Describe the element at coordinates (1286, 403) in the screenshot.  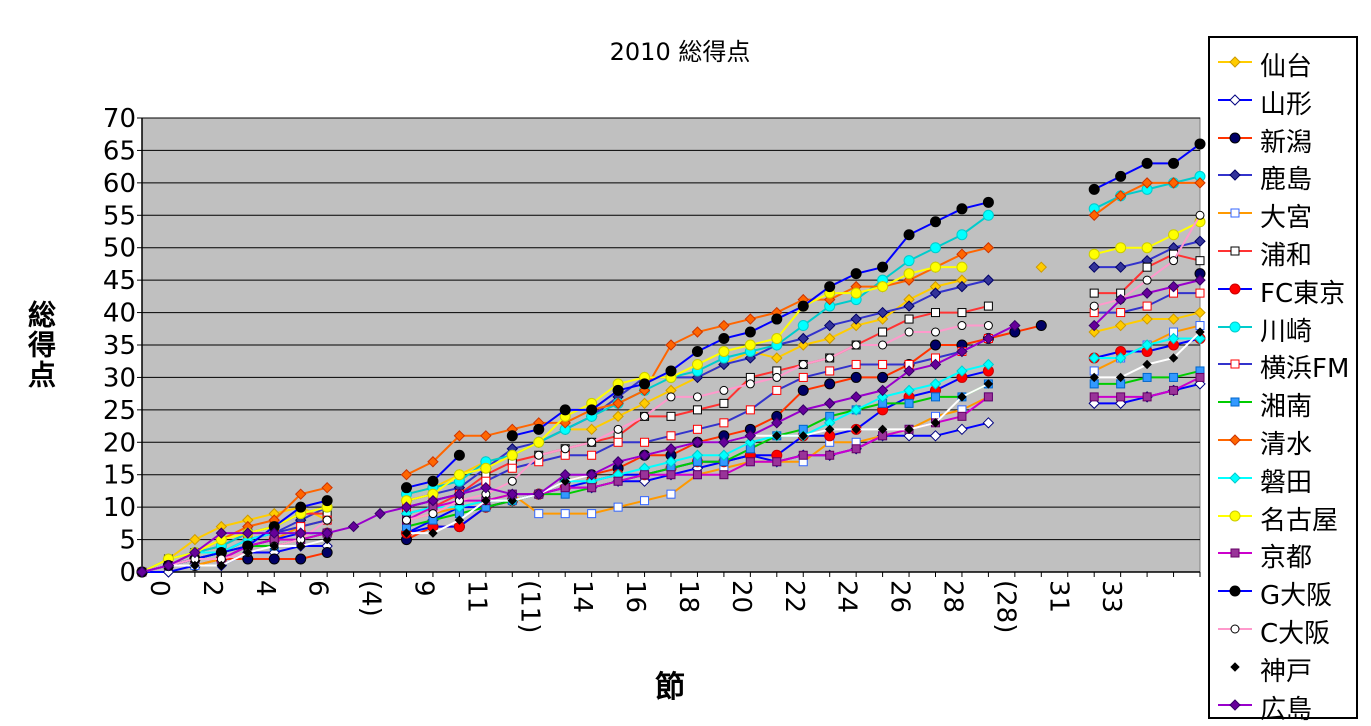
I see `legend-item: 湘南` at that location.